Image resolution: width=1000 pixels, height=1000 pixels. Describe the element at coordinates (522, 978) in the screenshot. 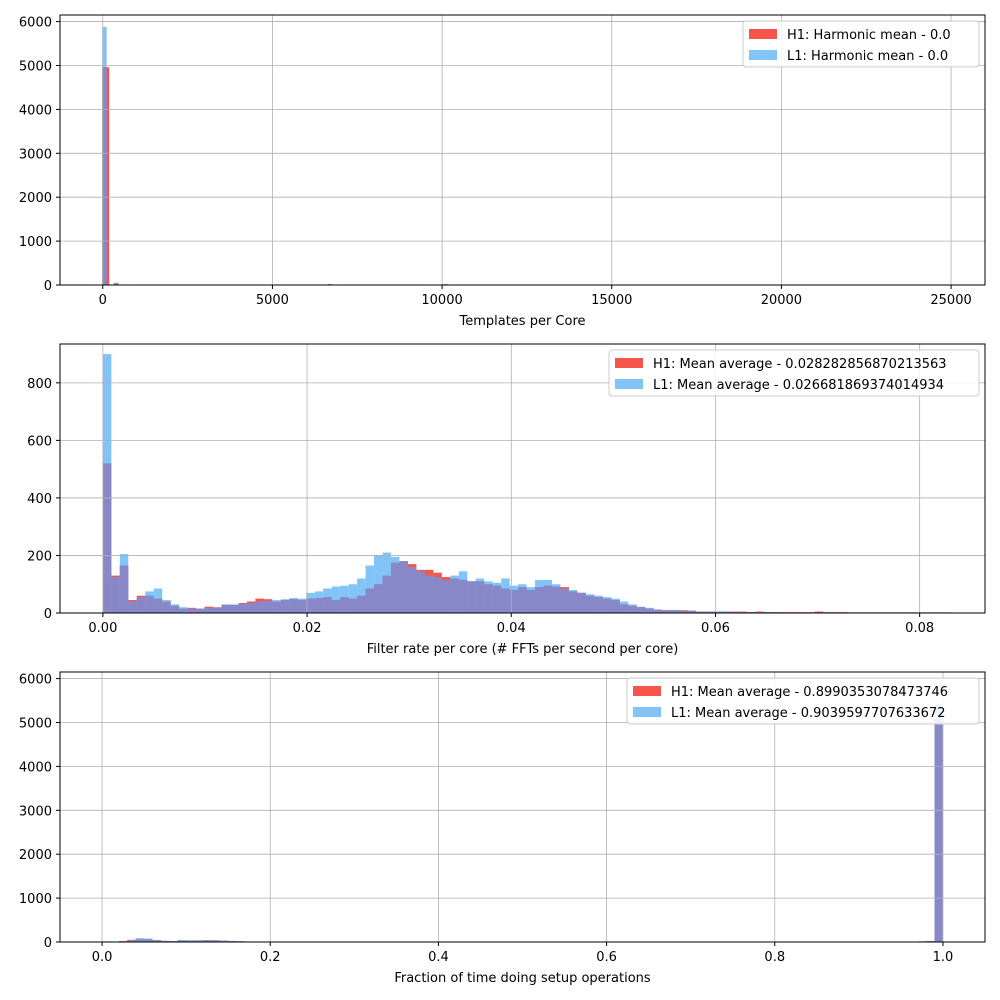

I see `x-axis-label: Fraction of time doing setup operations` at that location.